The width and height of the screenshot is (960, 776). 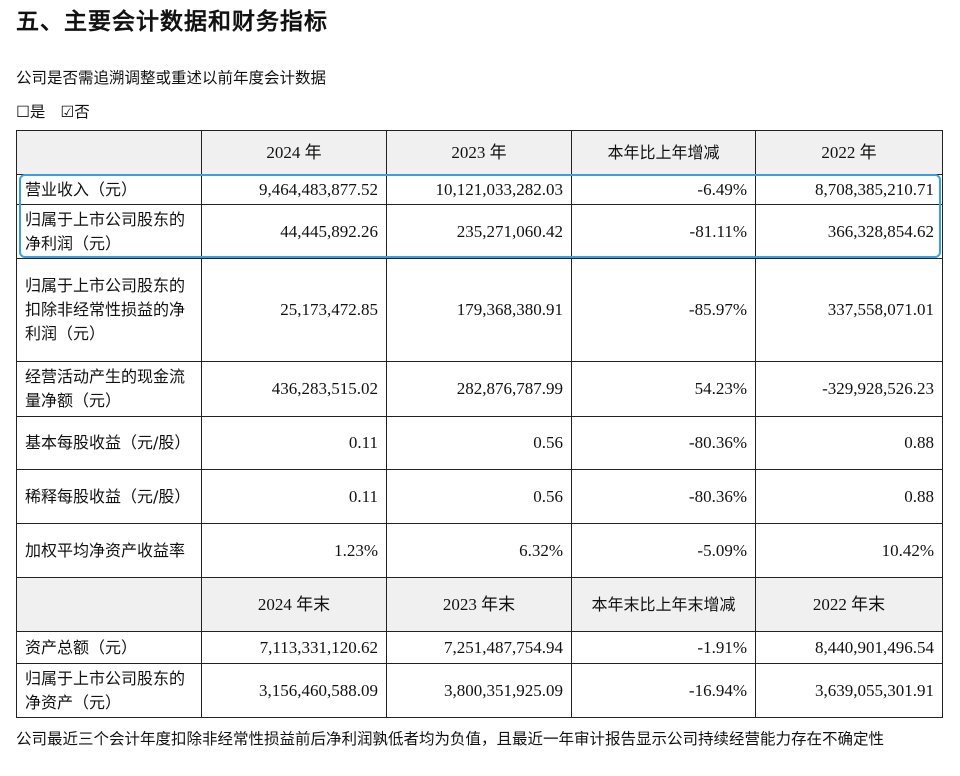 What do you see at coordinates (663, 189) in the screenshot?
I see `table-cell: -6.49%` at bounding box center [663, 189].